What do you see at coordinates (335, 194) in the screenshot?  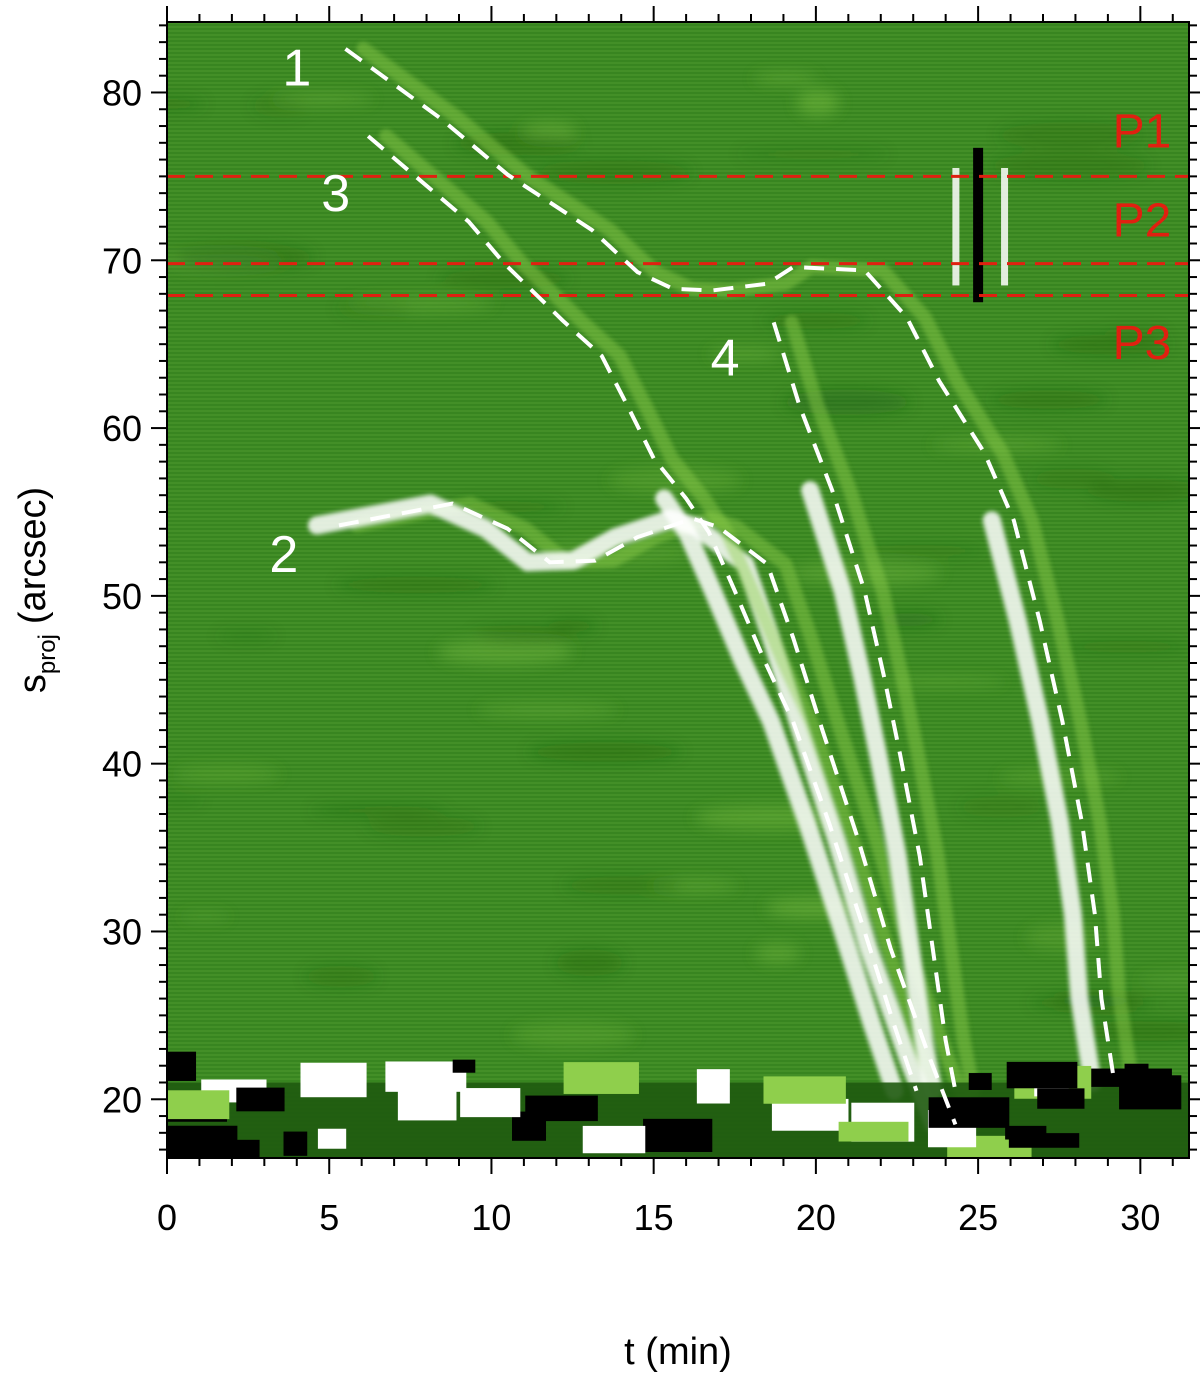 I see `track-label-3: 3` at bounding box center [335, 194].